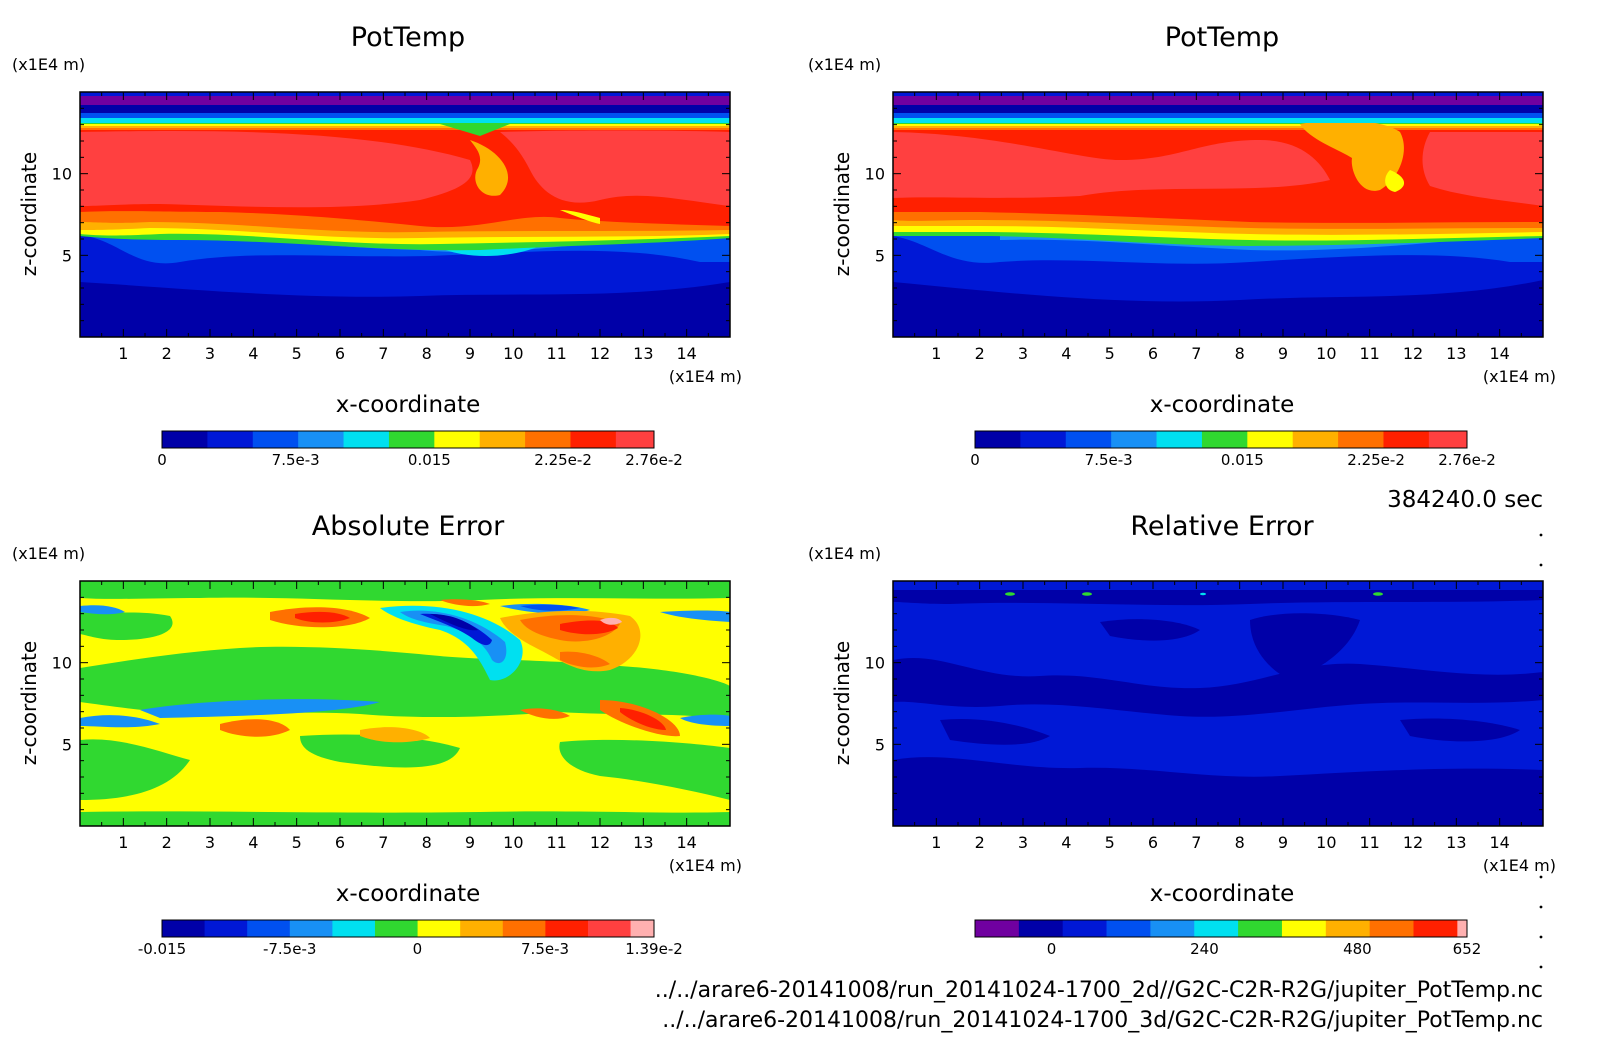 The width and height of the screenshot is (1604, 1054). I want to click on panel-title: PotTemp, so click(1222, 37).